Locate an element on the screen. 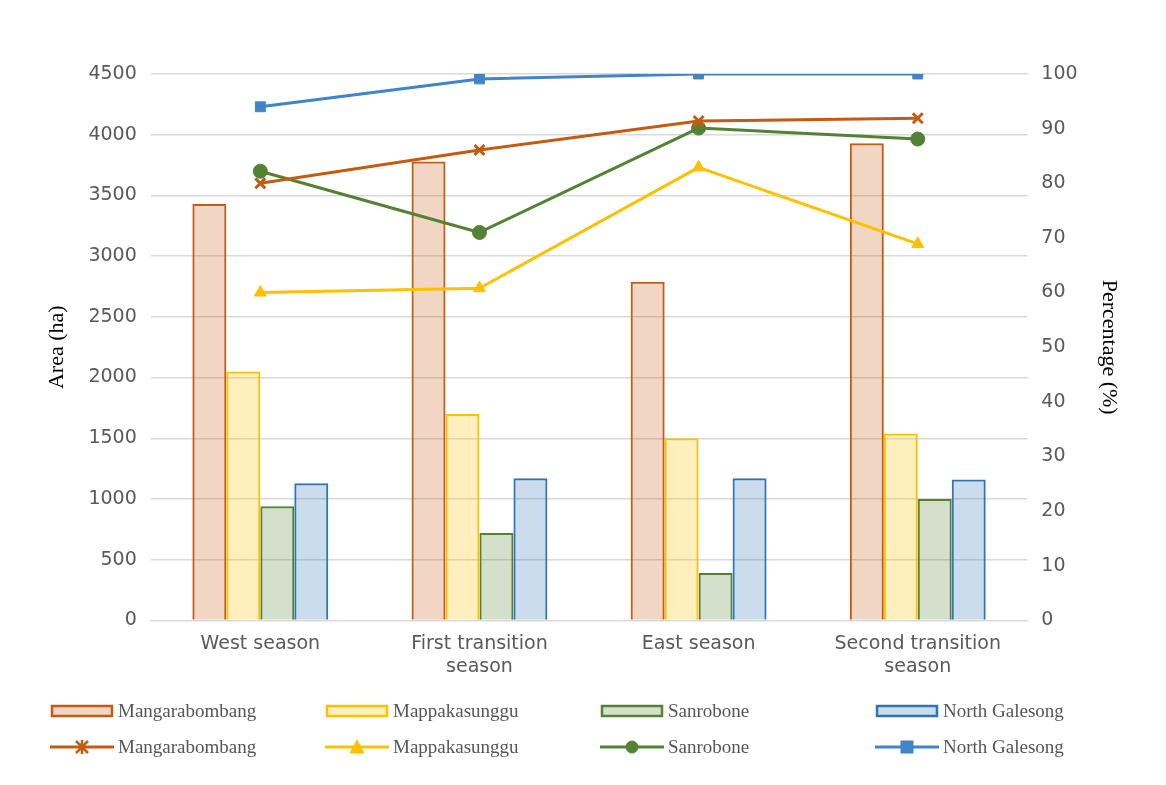  y2-tick-label: 50 is located at coordinates (1053, 345).